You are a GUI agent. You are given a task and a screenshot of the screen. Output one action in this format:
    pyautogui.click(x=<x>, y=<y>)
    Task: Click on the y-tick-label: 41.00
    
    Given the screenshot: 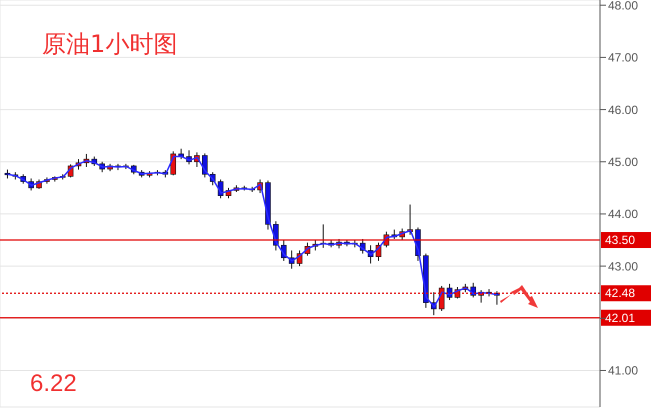 What is the action you would take?
    pyautogui.click(x=623, y=371)
    